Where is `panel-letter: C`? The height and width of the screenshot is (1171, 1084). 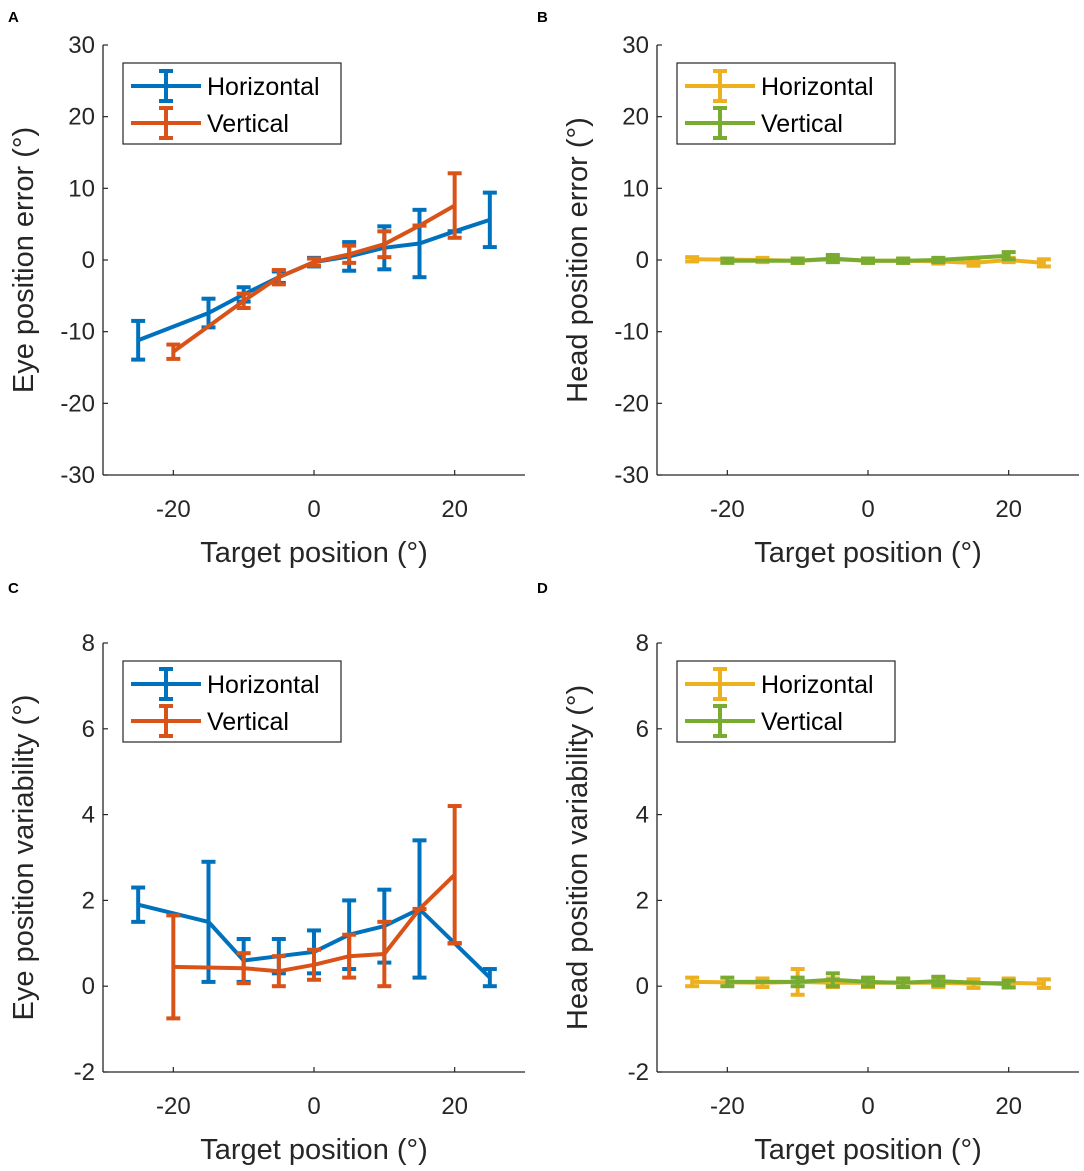 panel-letter: C is located at coordinates (13, 588).